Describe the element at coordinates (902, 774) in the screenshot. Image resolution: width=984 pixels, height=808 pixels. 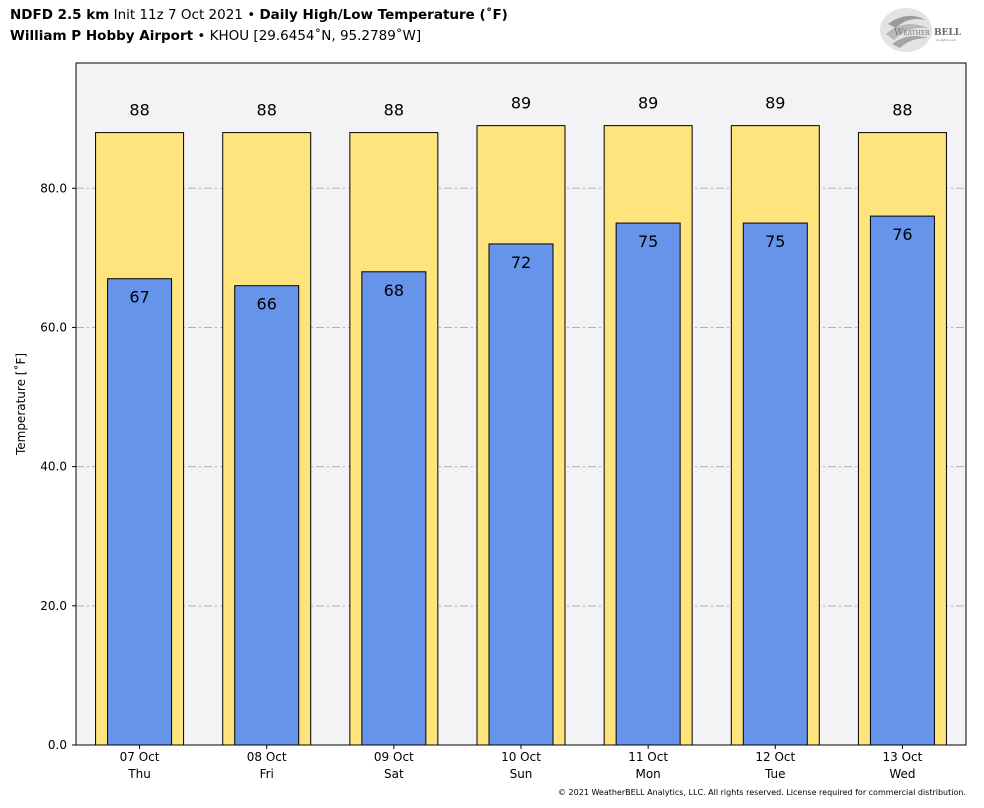
I see `x-tick-day: Wed` at that location.